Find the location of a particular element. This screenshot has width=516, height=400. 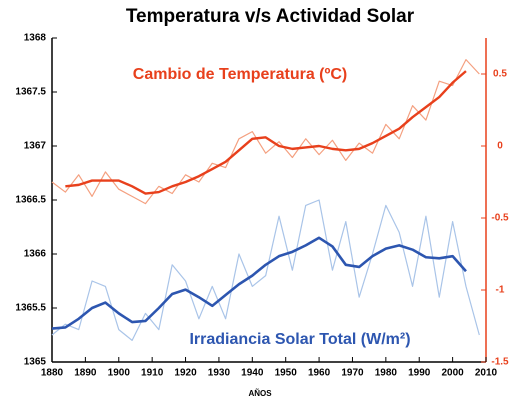

y-tick-label: 1367 is located at coordinates (35, 146).